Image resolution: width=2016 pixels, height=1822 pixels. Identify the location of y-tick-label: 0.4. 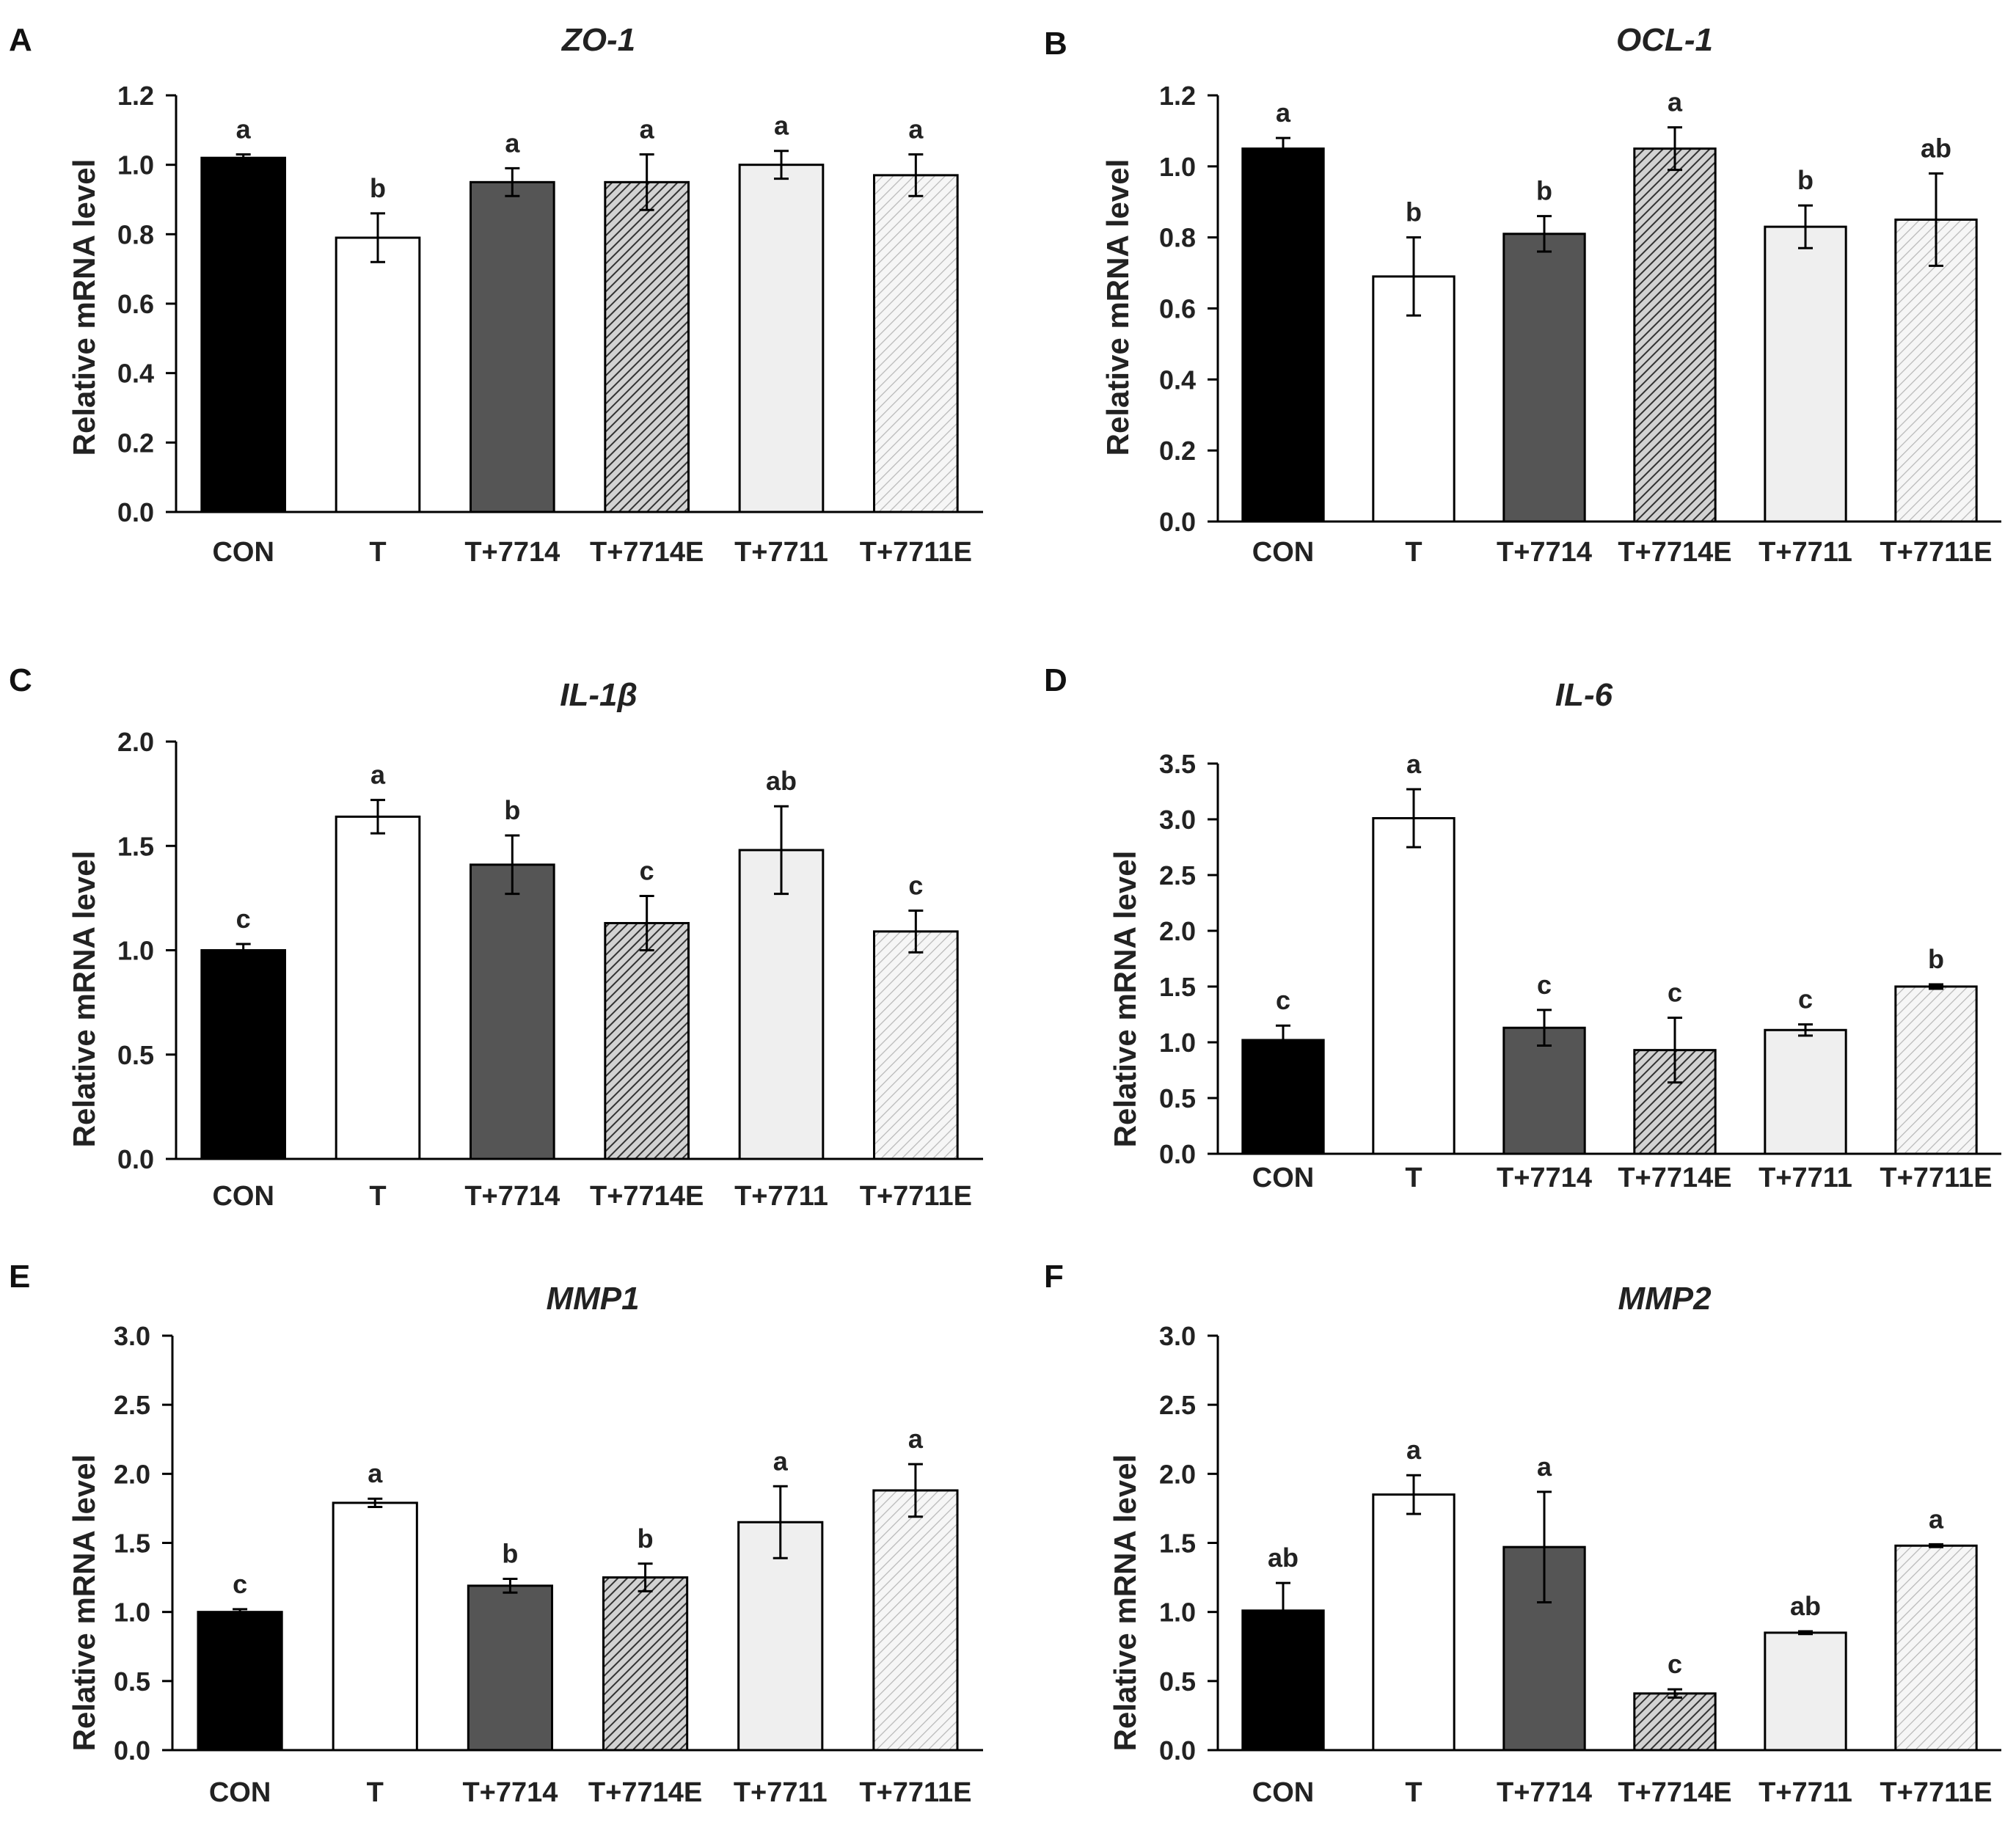
(135, 374).